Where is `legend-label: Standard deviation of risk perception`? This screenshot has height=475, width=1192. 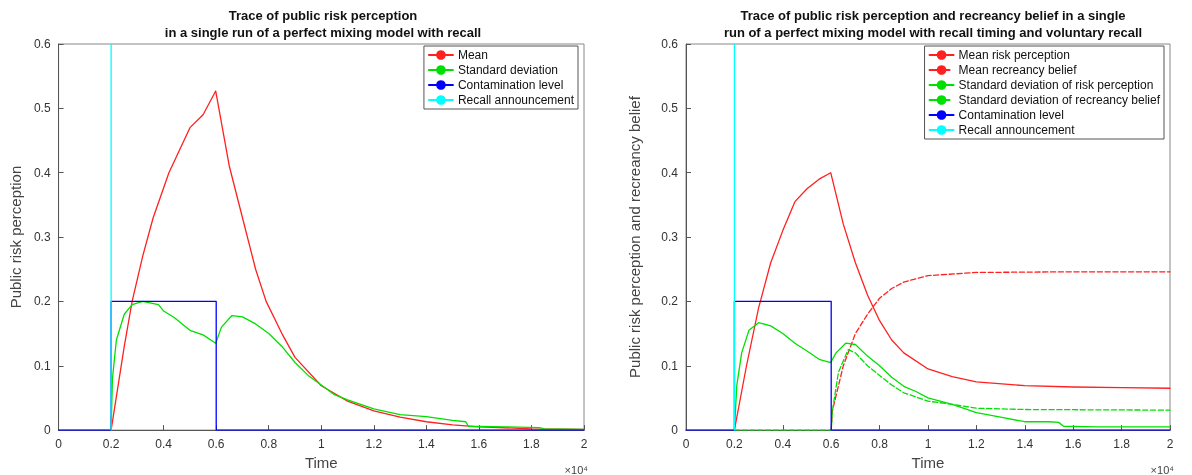 legend-label: Standard deviation of risk perception is located at coordinates (1056, 85).